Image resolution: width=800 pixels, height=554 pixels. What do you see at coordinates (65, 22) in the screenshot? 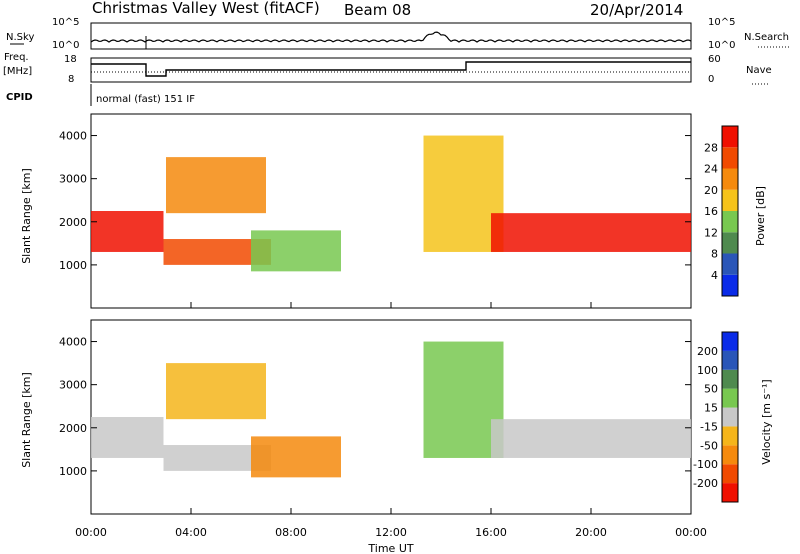
I see `nsky-tick-top: 10^5` at bounding box center [65, 22].